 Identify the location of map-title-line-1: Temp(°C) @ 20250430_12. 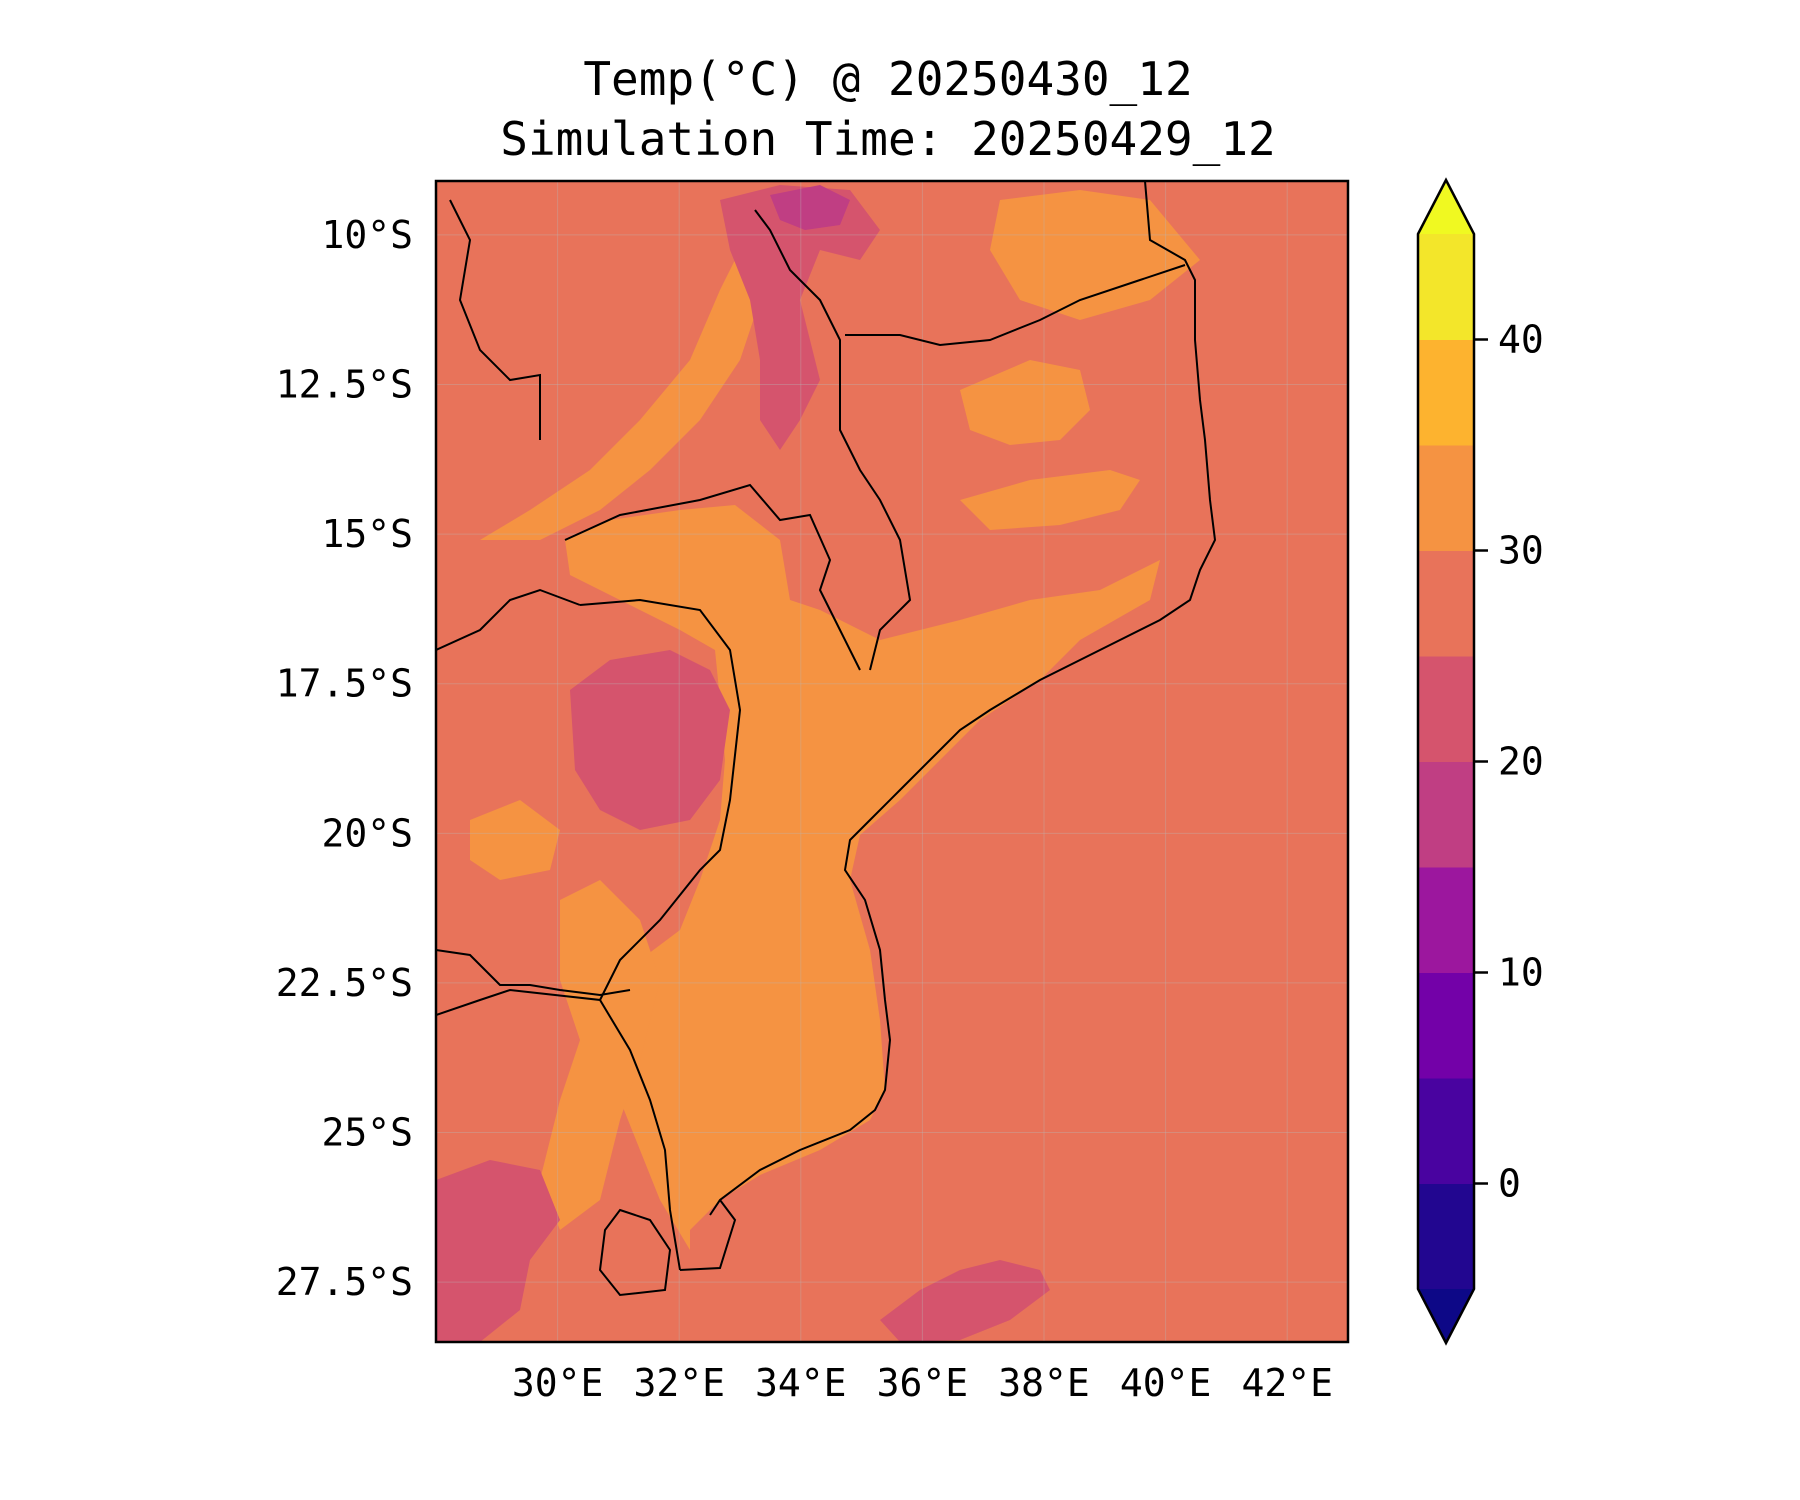
(887, 79).